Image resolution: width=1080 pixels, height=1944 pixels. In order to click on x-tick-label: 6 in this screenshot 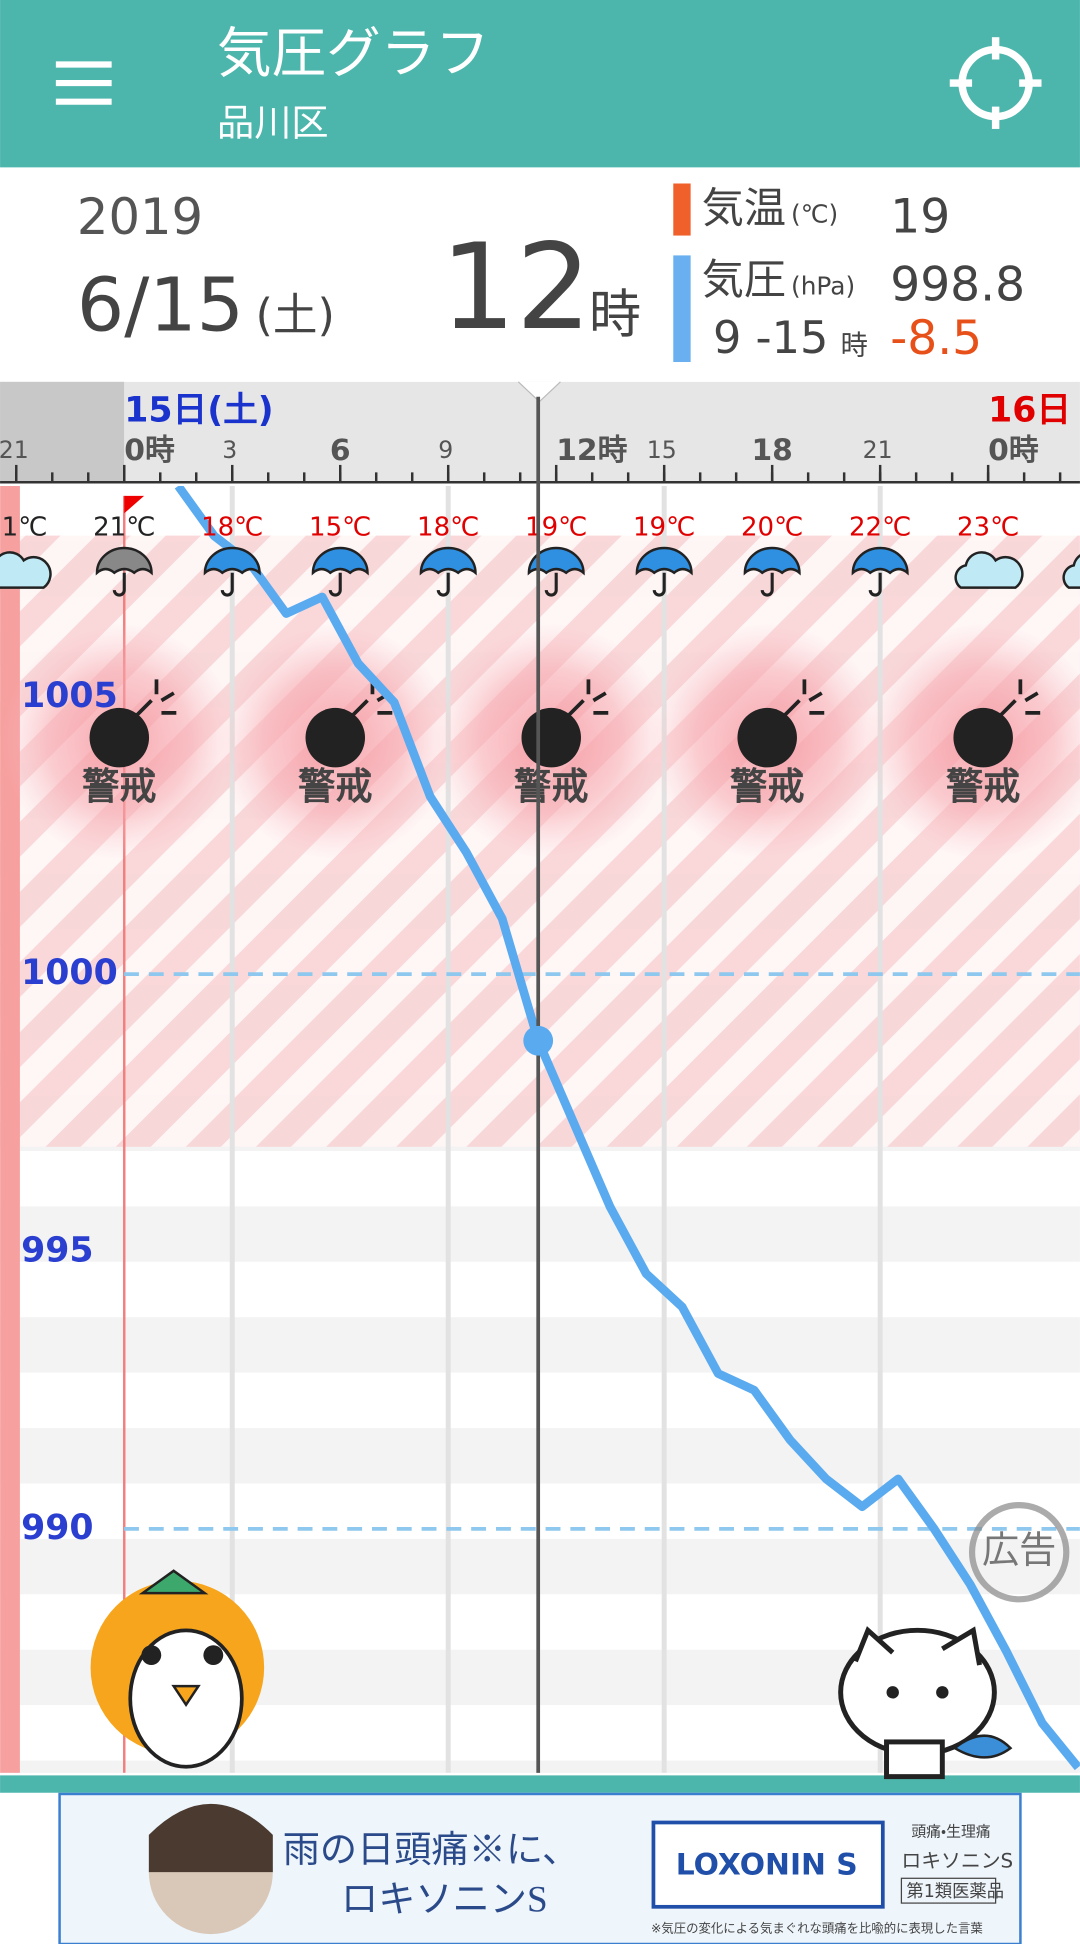, I will do `click(340, 450)`.